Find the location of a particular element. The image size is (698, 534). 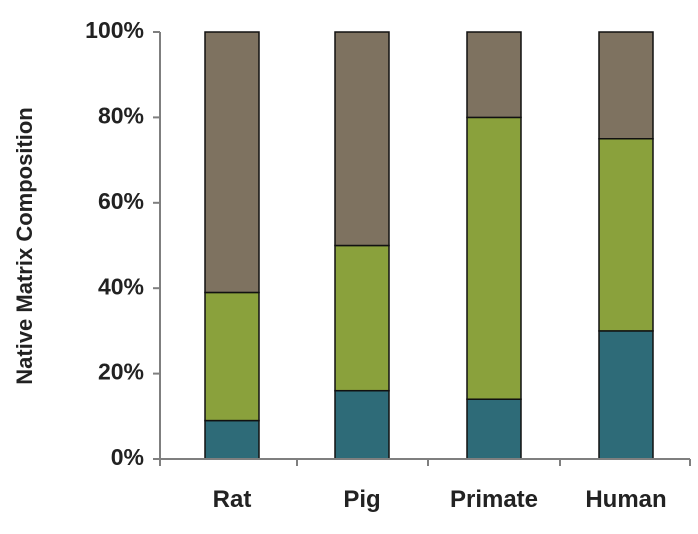

y-tick-label: 80% is located at coordinates (121, 115).